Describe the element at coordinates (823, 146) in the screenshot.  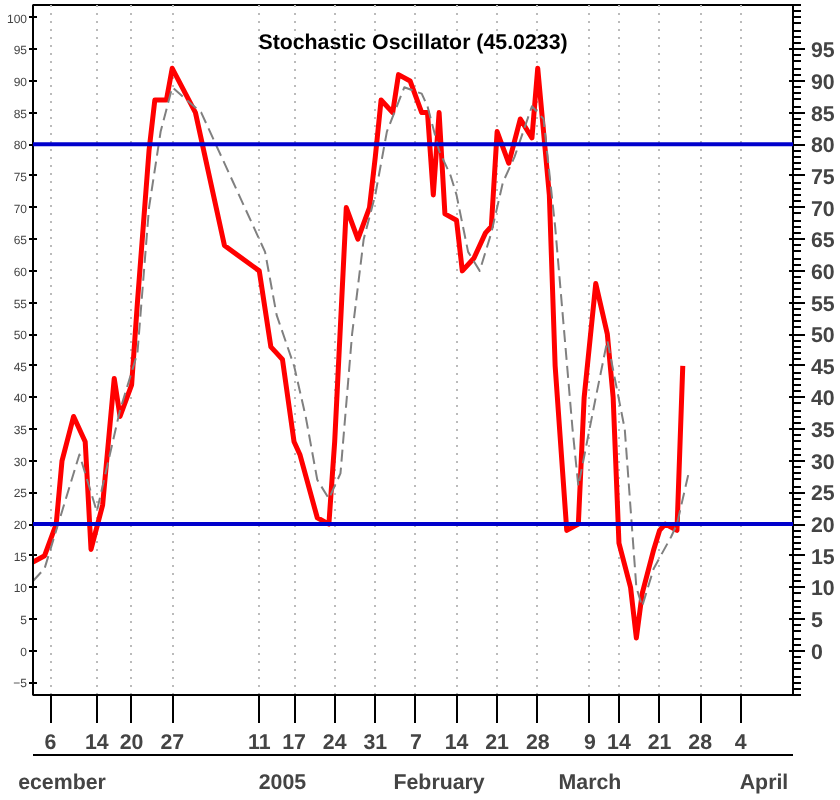
I see `y2-tick-label: 80` at that location.